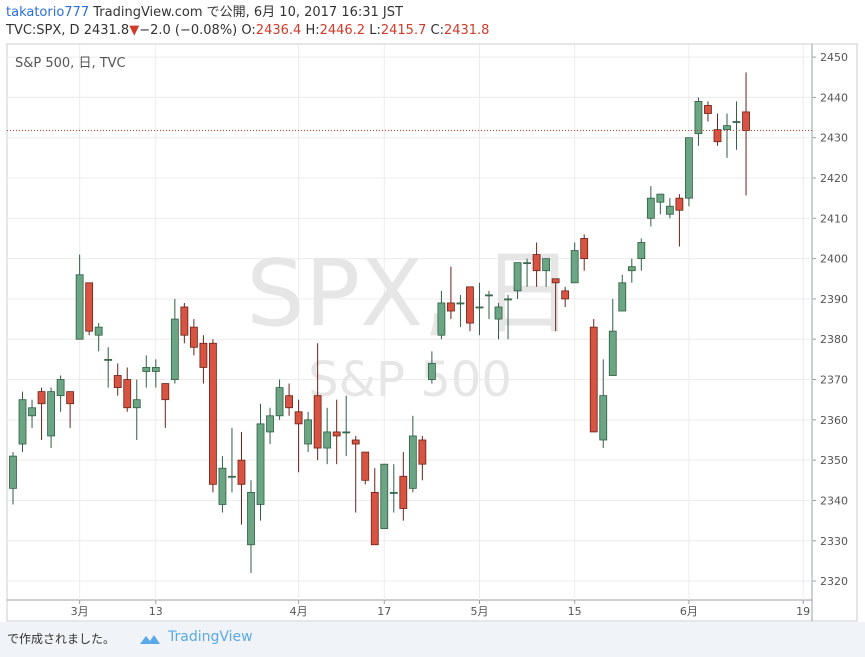 The height and width of the screenshot is (657, 865). What do you see at coordinates (375, 30) in the screenshot?
I see `l-label: L:` at bounding box center [375, 30].